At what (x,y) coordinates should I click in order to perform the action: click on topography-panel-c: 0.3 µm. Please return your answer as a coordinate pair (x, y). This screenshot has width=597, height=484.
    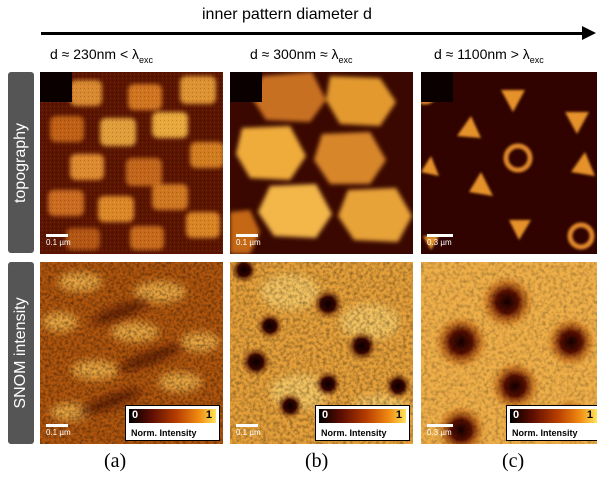
    Looking at the image, I should click on (509, 163).